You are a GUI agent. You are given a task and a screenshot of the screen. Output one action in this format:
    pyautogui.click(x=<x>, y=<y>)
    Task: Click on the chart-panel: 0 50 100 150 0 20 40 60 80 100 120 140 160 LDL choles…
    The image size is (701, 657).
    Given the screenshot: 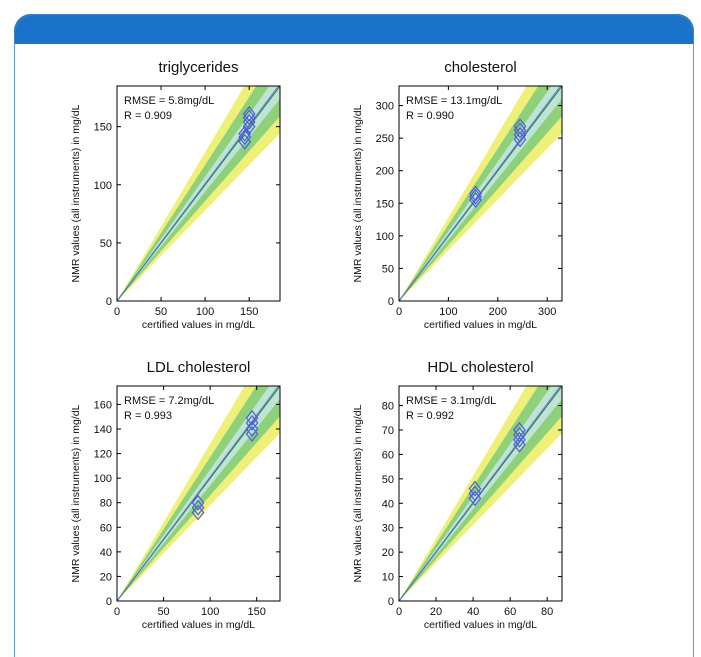 What is the action you would take?
    pyautogui.click(x=175, y=495)
    